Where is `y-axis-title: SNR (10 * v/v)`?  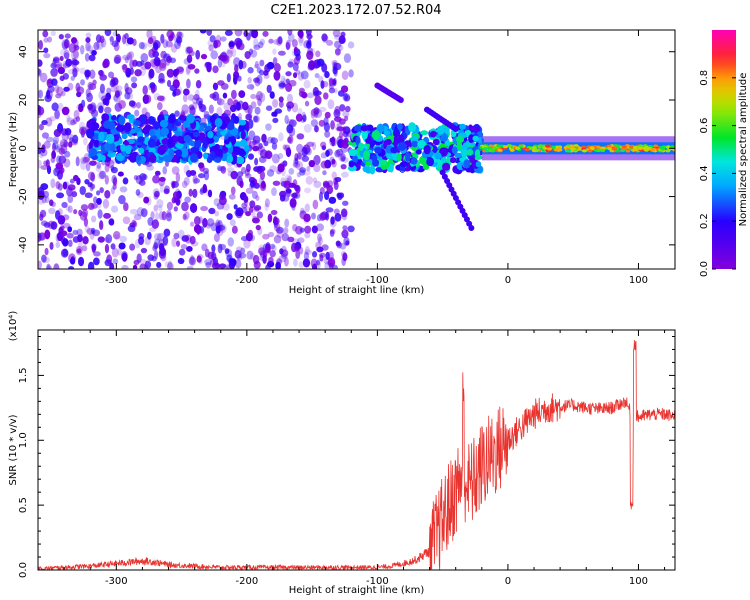
y-axis-title: SNR (10 * v/v) is located at coordinates (13, 449).